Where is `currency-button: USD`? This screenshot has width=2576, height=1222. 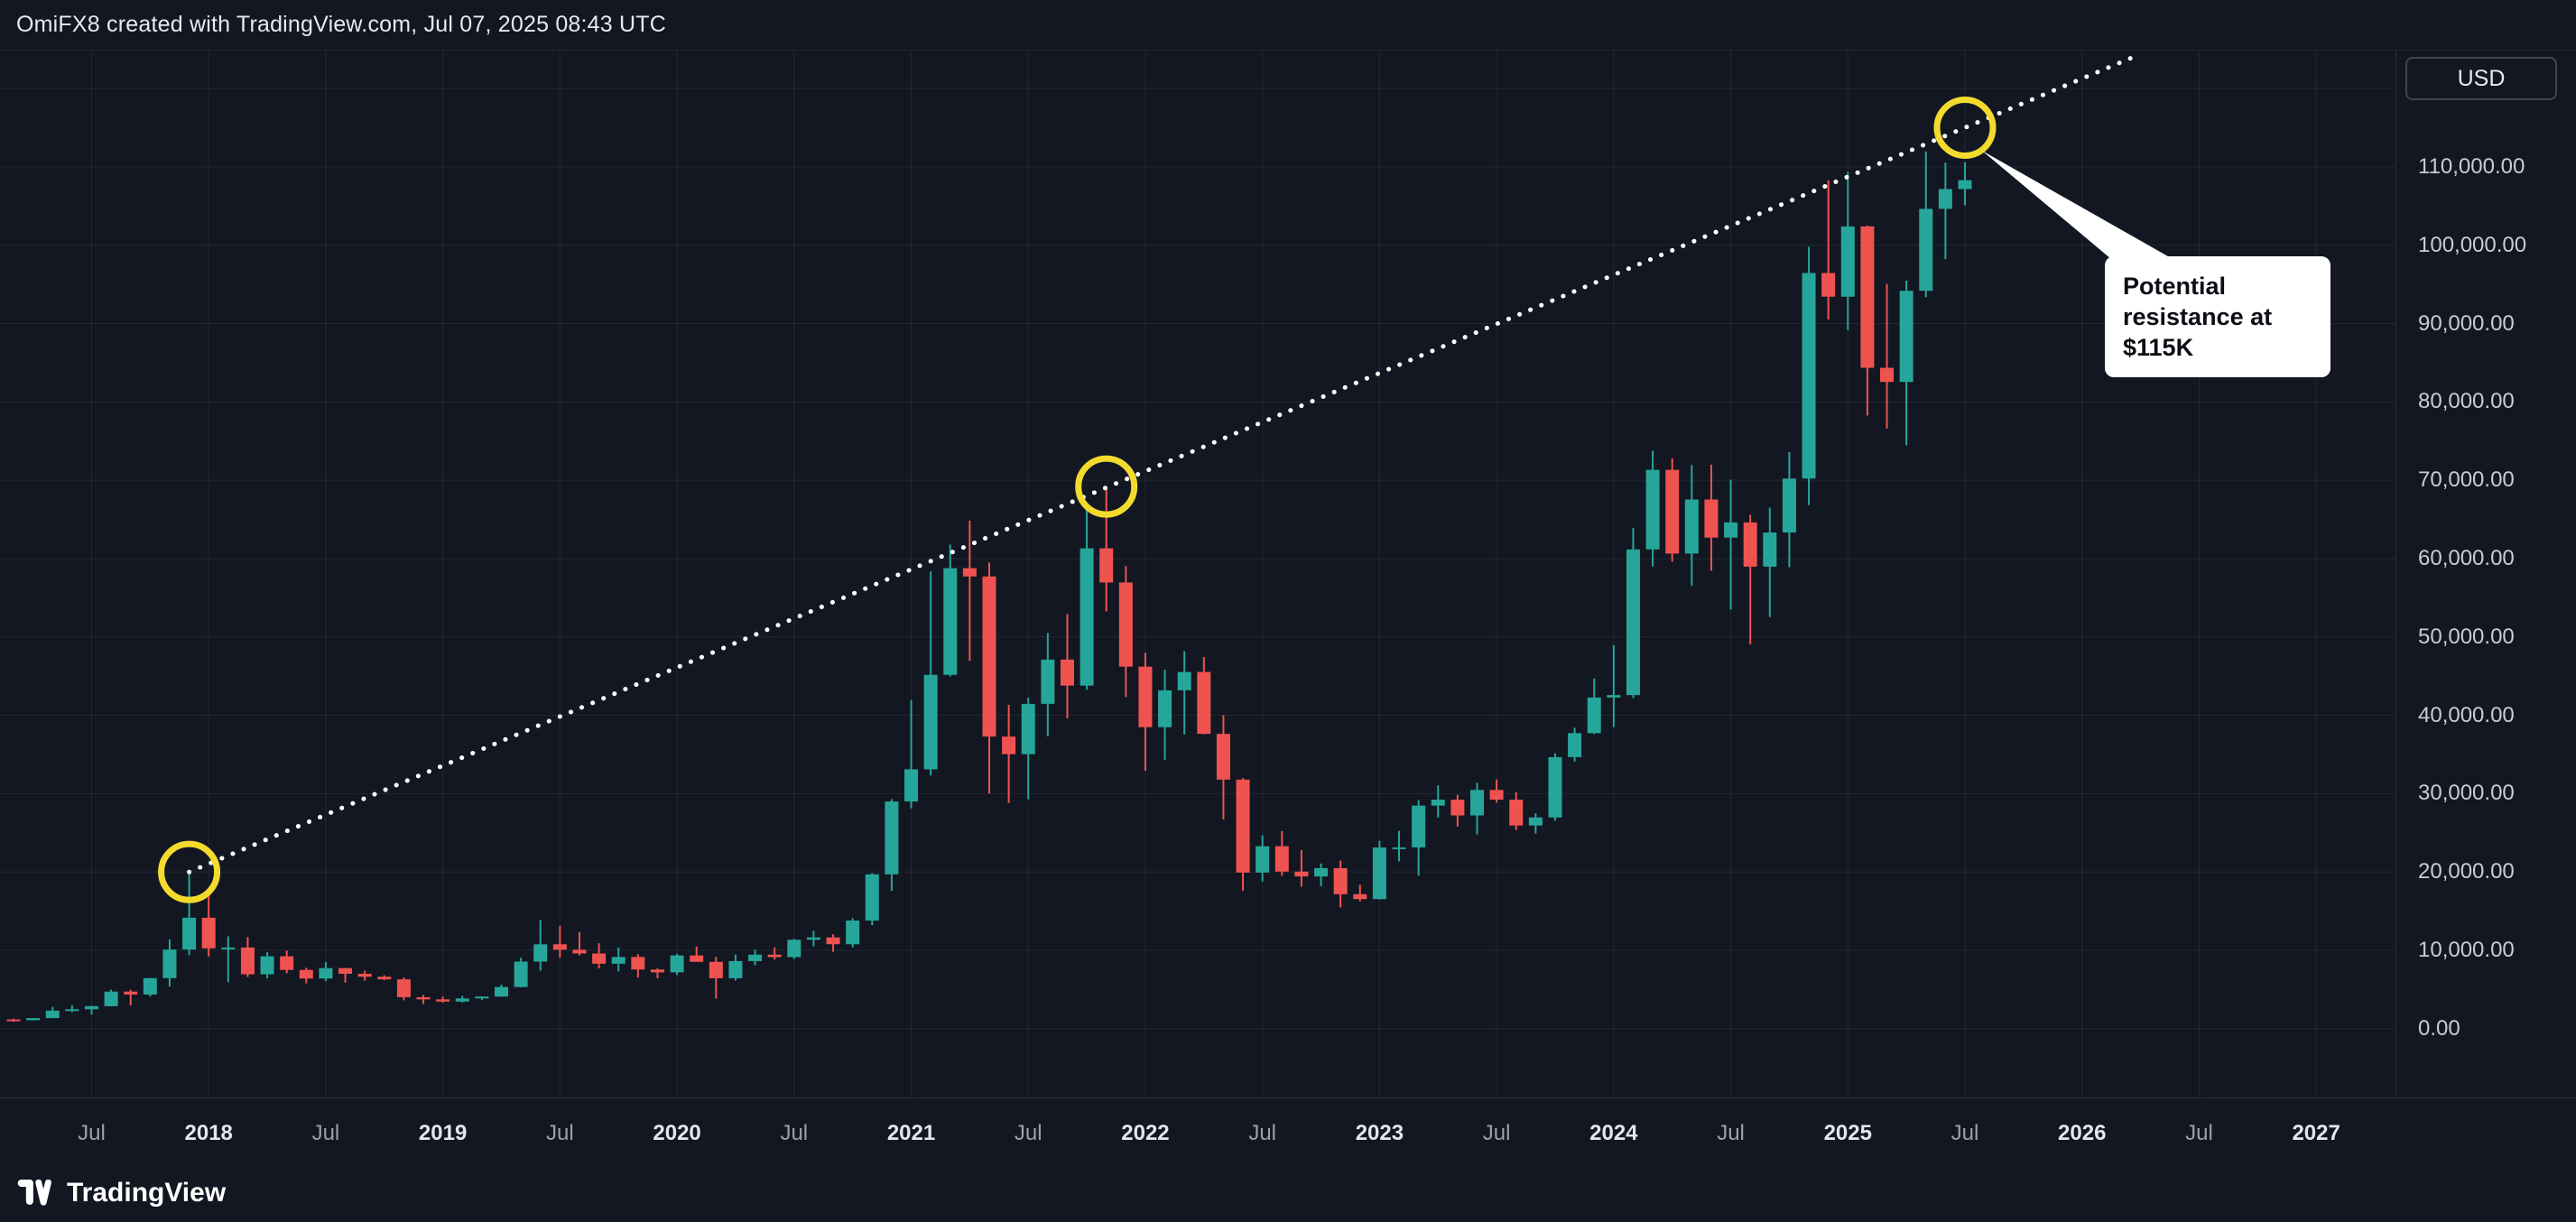 currency-button: USD is located at coordinates (2481, 78).